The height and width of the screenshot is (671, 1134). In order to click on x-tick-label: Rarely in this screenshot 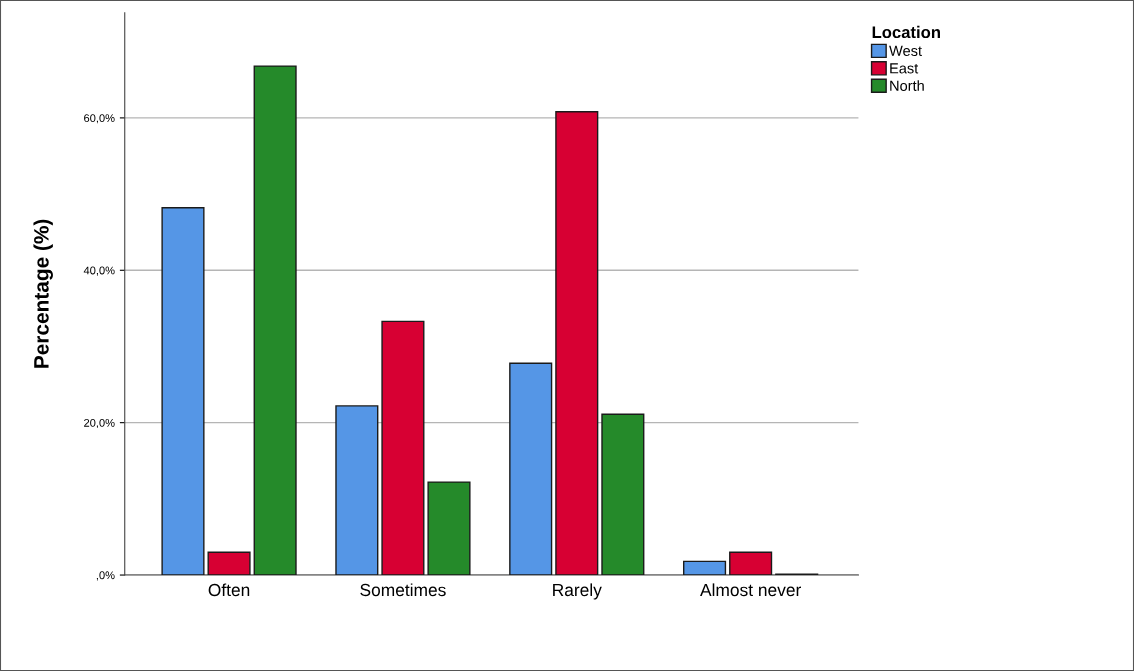, I will do `click(577, 591)`.